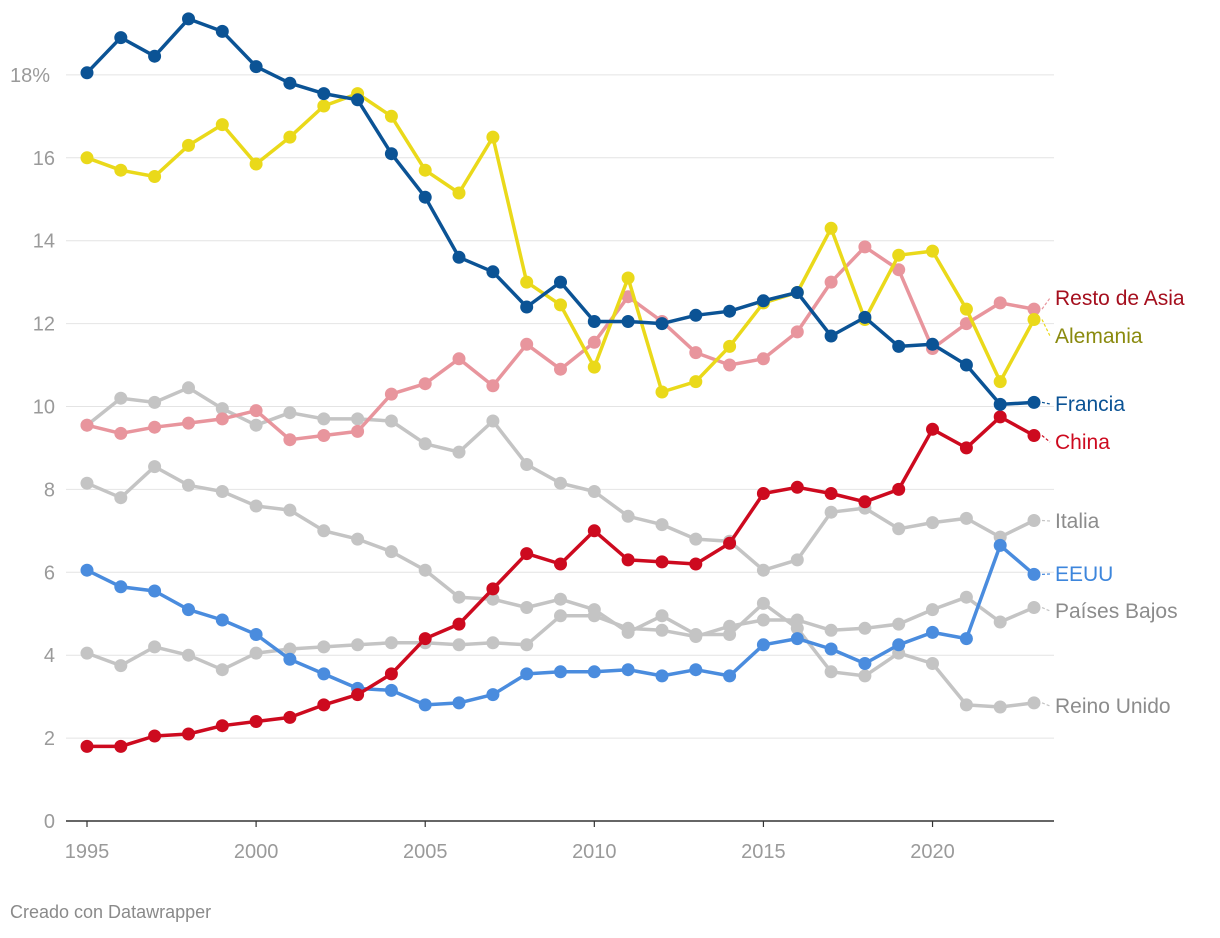  I want to click on series-label: Alemania, so click(1099, 336).